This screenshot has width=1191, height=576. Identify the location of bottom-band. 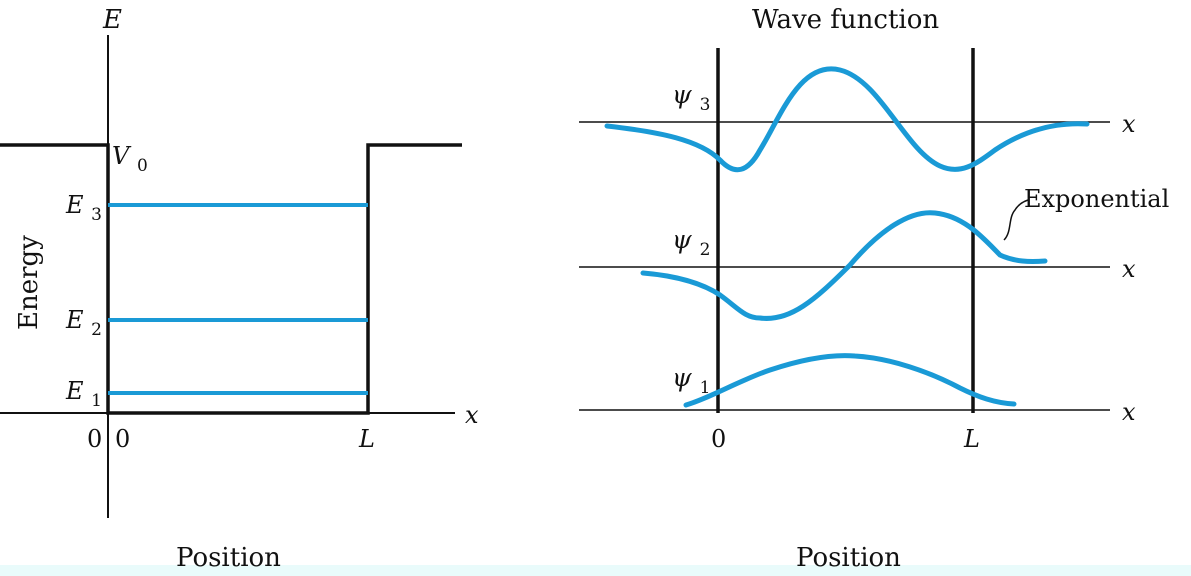
(595, 570).